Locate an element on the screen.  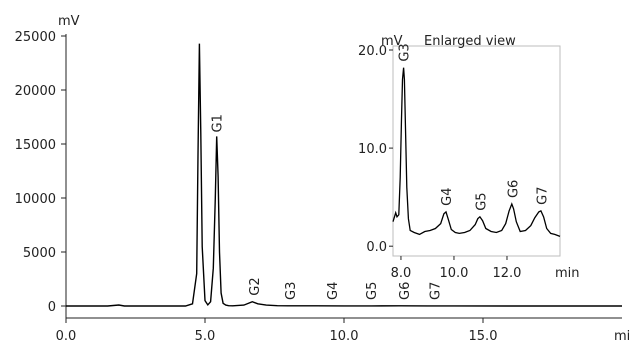
inset-title: Enlarged view is located at coordinates (470, 41).